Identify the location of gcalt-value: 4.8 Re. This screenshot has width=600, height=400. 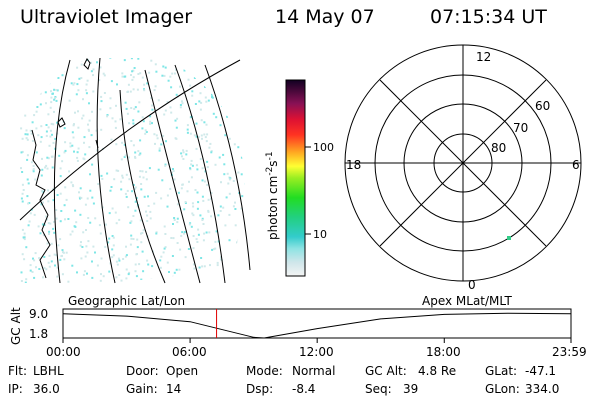
(437, 371).